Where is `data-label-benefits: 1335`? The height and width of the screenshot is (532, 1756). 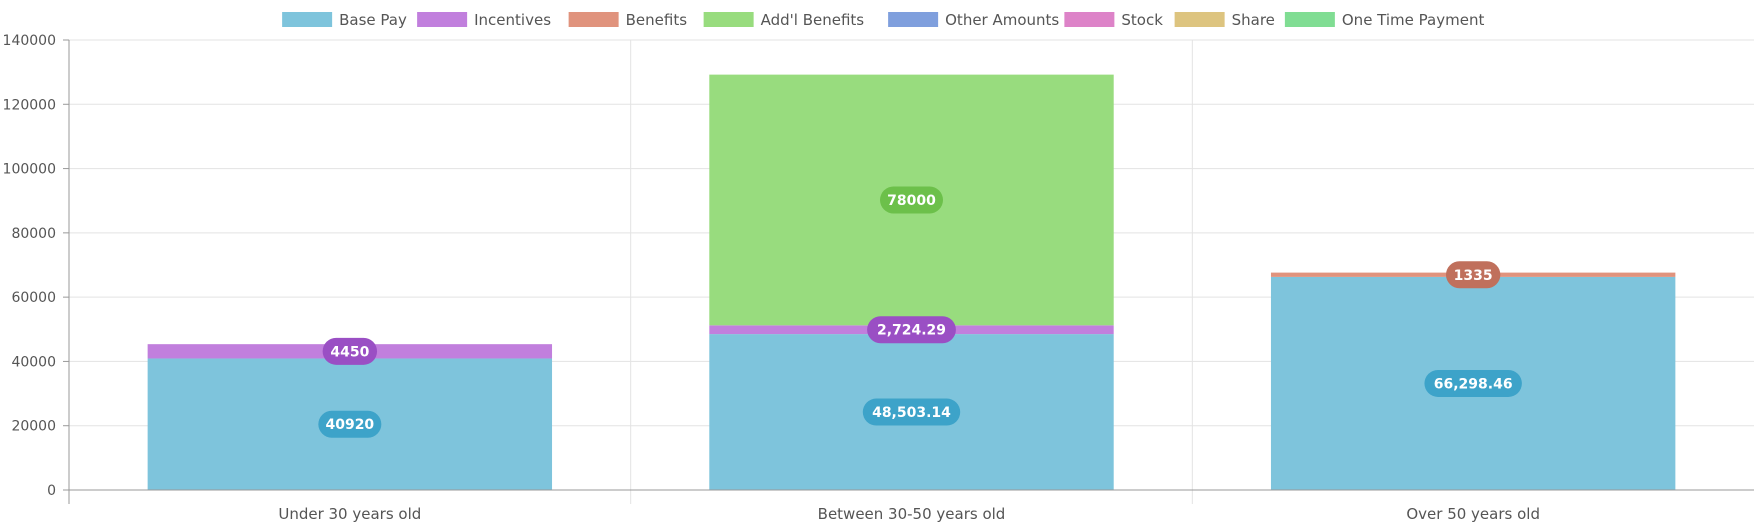 data-label-benefits: 1335 is located at coordinates (1473, 276).